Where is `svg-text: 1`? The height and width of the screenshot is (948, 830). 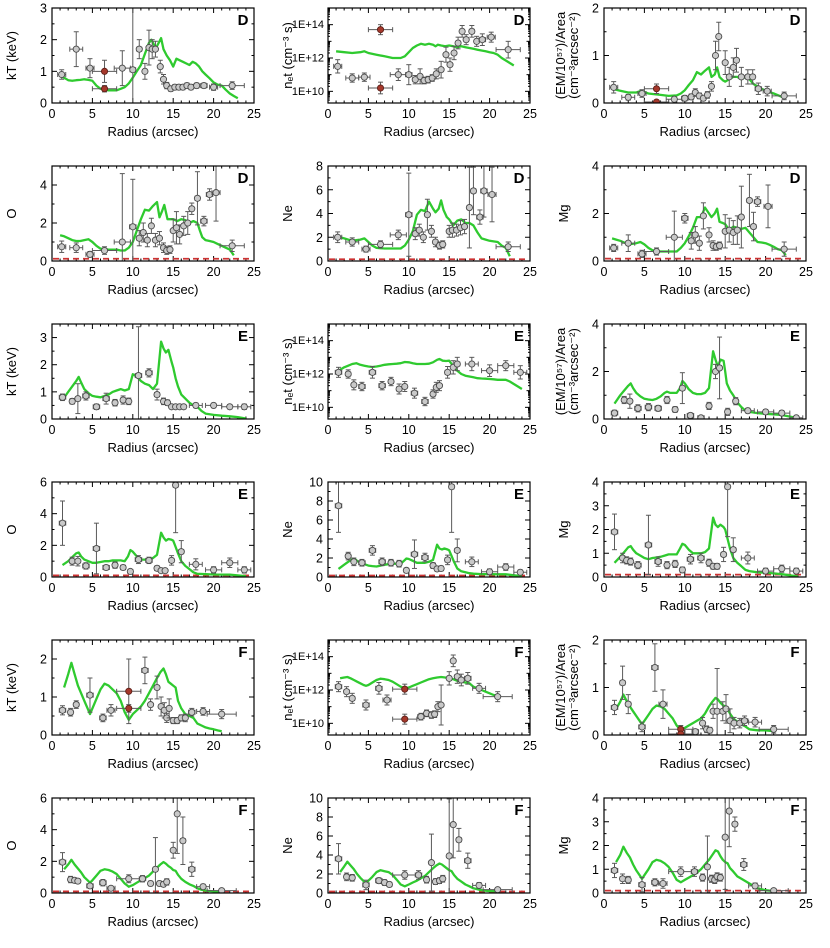
svg-text: 1 is located at coordinates (595, 554).